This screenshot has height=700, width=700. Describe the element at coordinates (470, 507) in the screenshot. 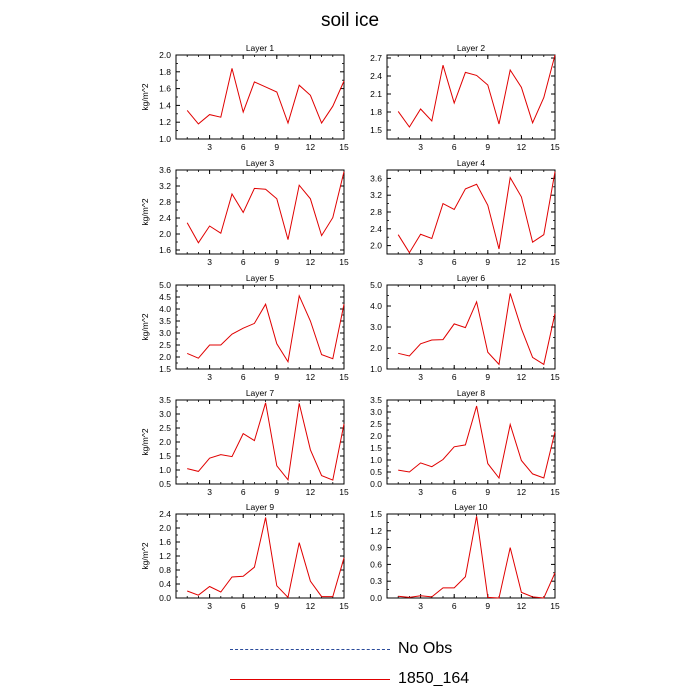

I see `panel-title: Layer 10` at that location.